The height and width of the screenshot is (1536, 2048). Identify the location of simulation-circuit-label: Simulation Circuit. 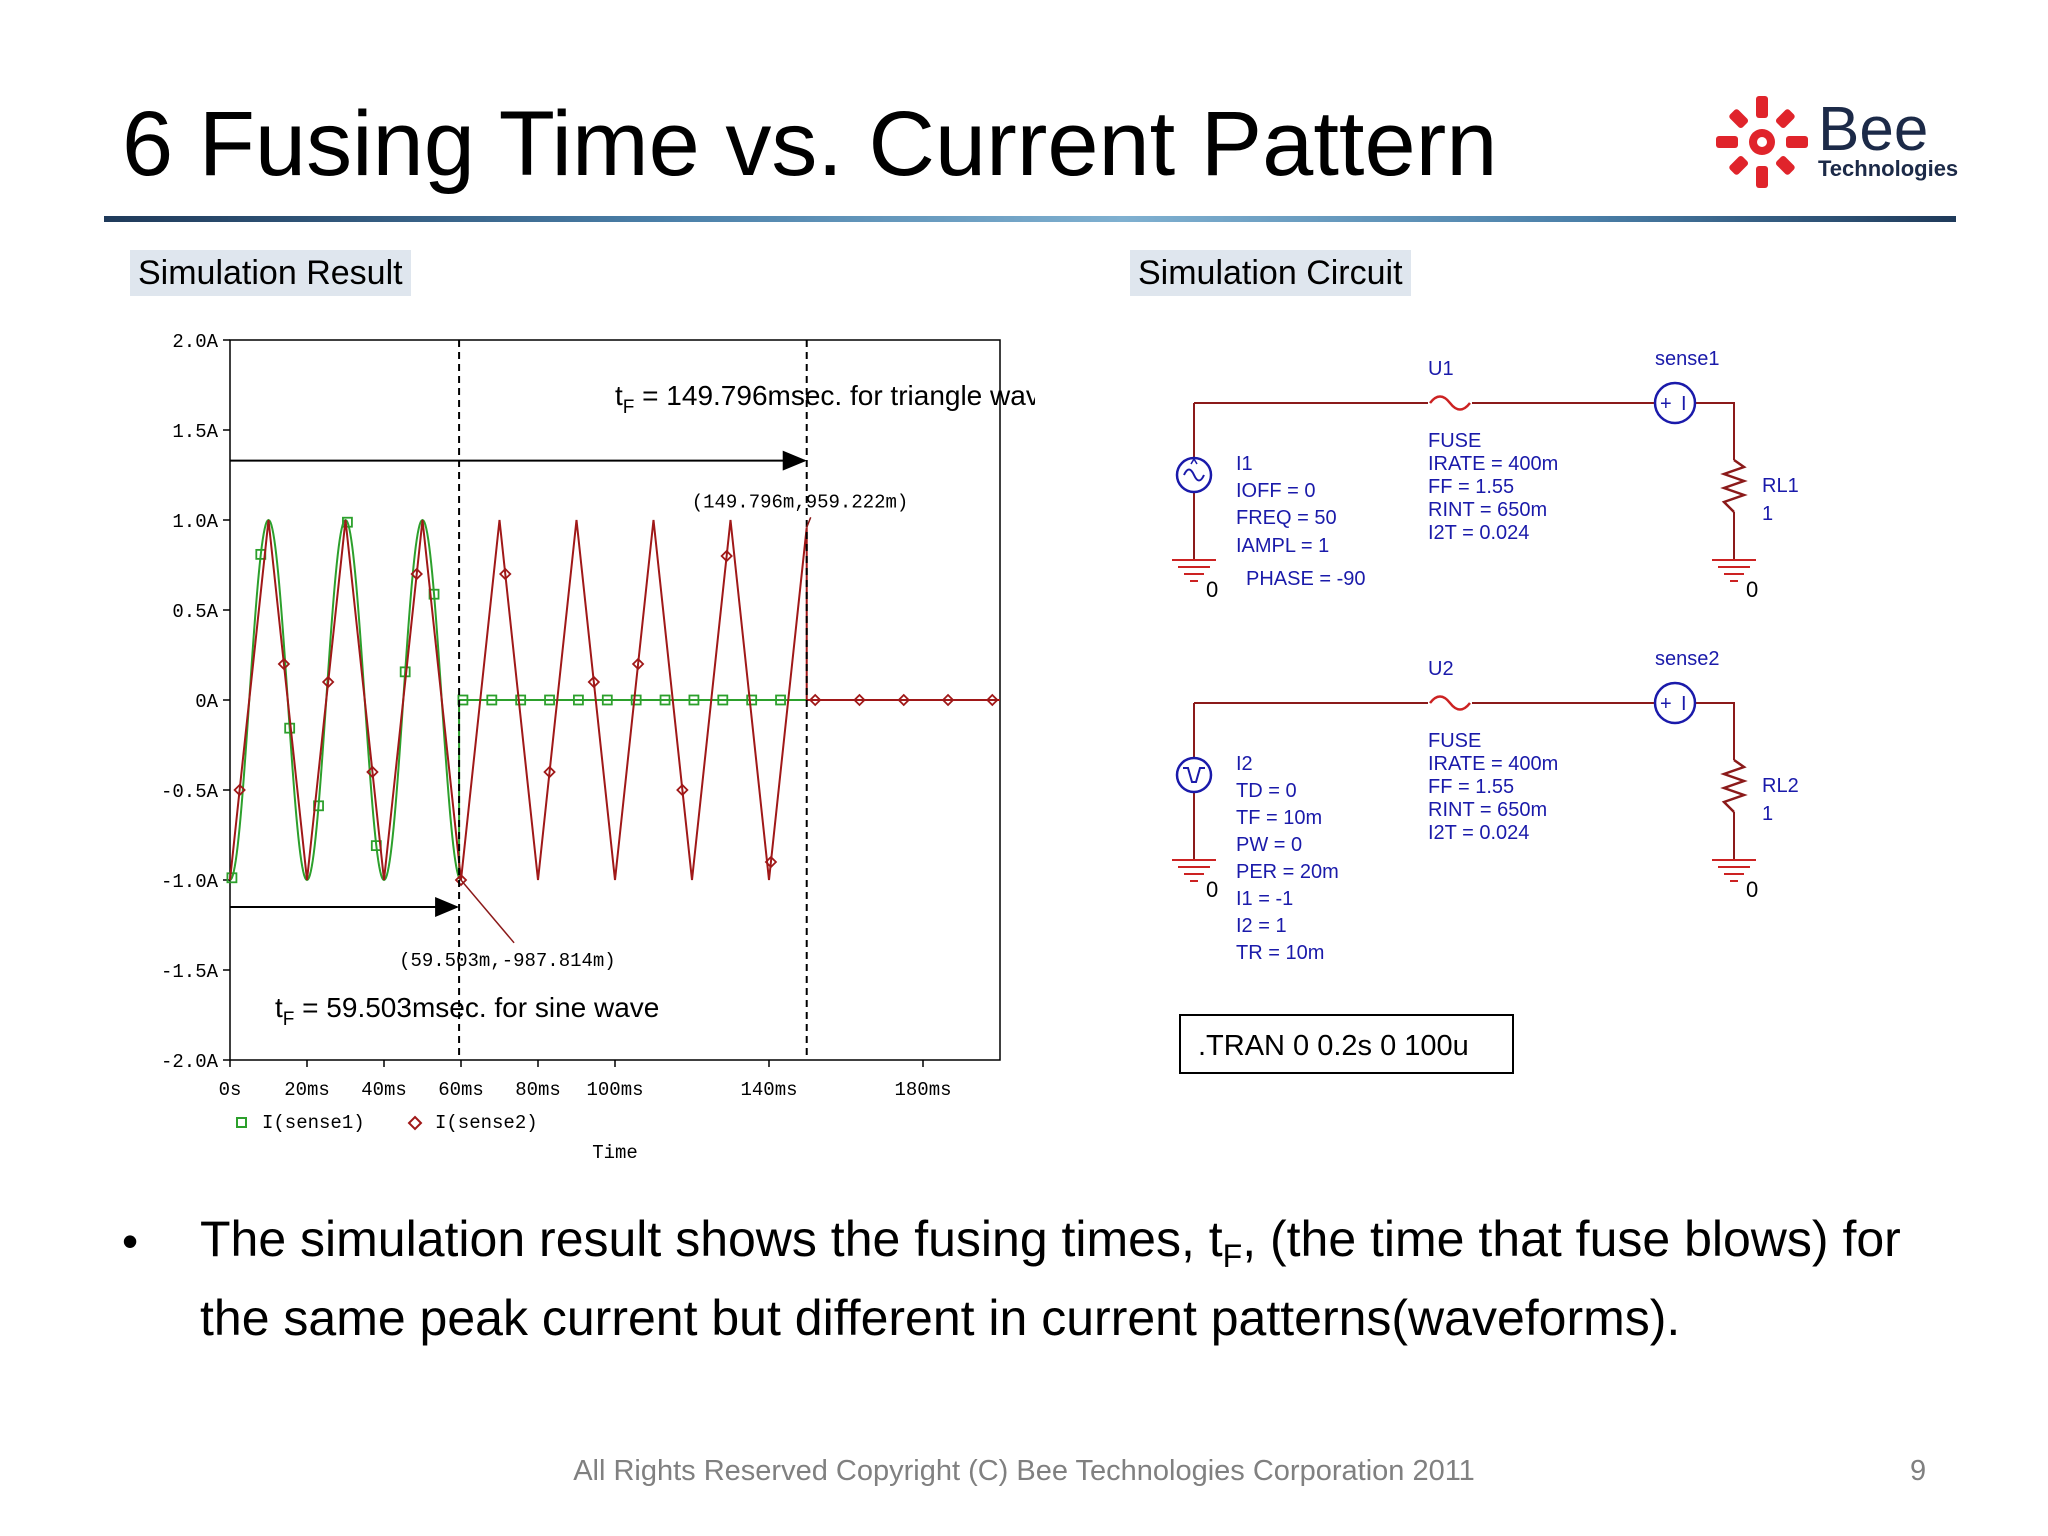
(1270, 273).